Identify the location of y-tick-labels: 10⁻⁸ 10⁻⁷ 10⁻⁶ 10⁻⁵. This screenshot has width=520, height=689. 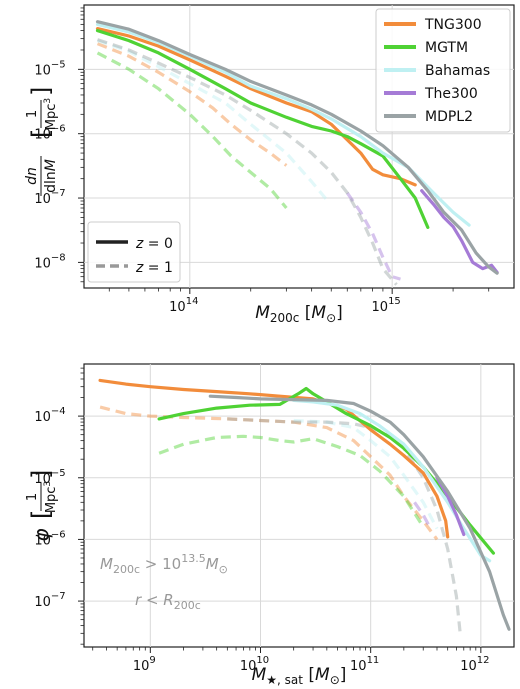
(49, 165).